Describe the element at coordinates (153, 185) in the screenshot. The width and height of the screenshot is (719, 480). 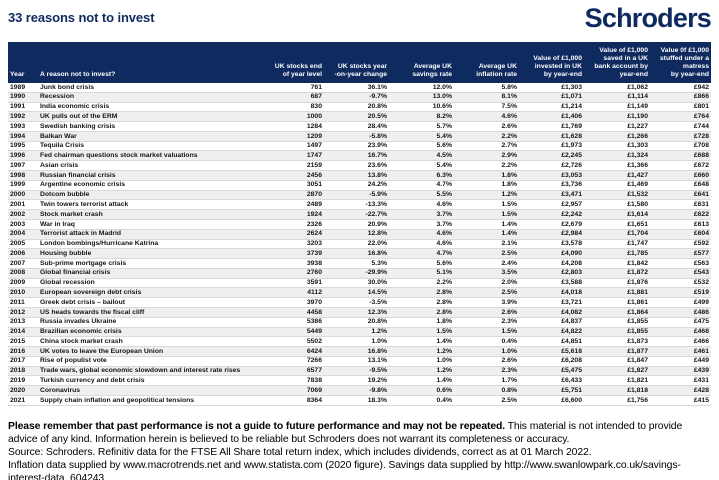
I see `cell-reason: Argentine economic crisis` at that location.